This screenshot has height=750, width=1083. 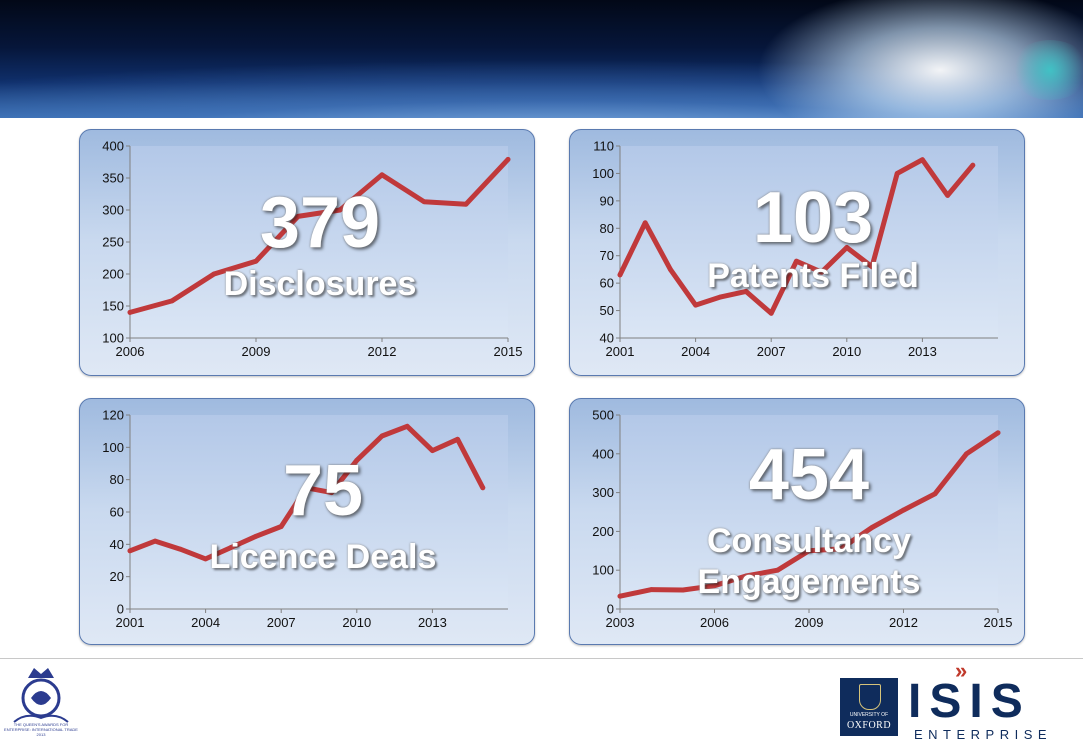 I want to click on y-tick-label: 50, so click(x=607, y=310).